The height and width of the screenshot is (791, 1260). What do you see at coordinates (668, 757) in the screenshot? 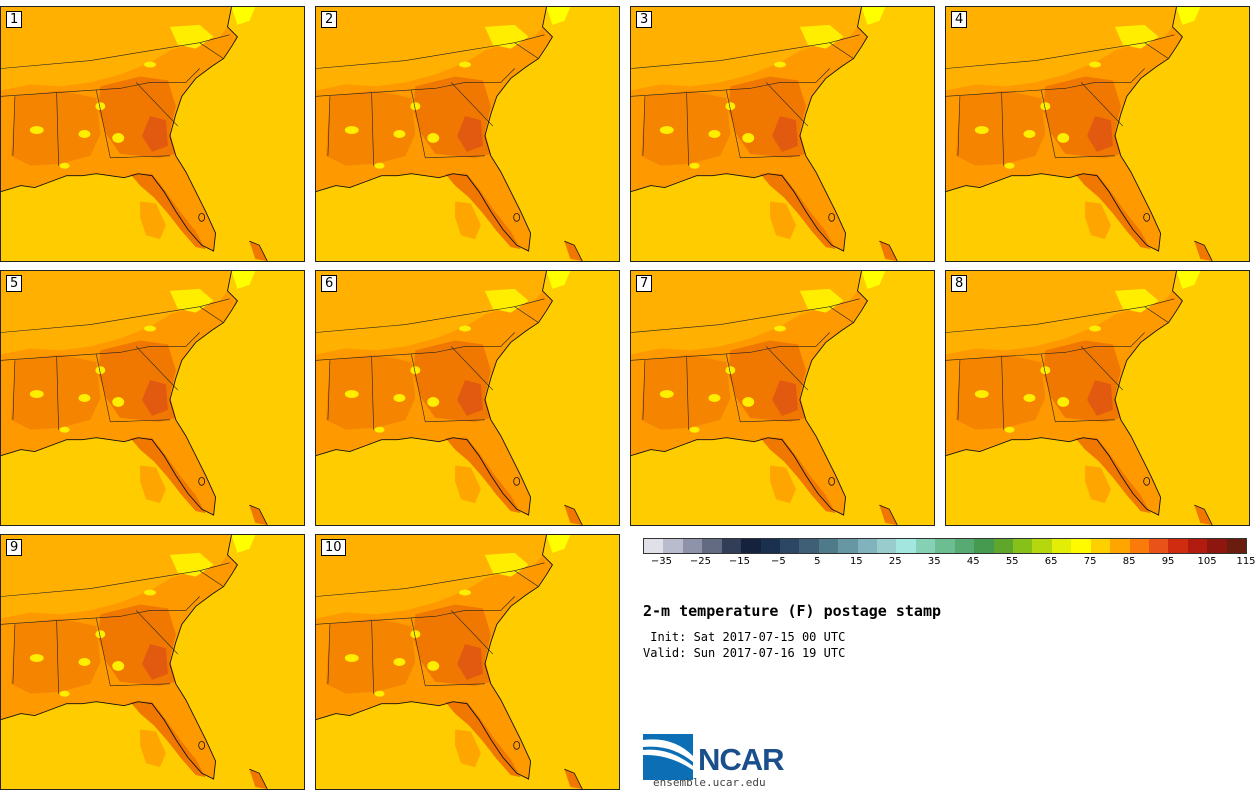
I see `ncar-logo-icon` at bounding box center [668, 757].